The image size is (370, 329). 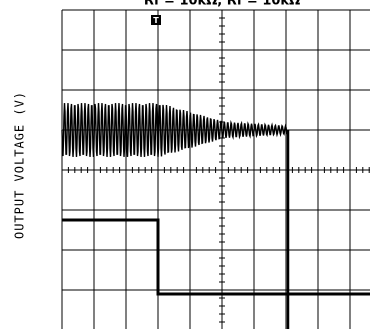 I want to click on chart-title: Rf = 10kΩ, Rf = 10kΩ, so click(x=222, y=4).